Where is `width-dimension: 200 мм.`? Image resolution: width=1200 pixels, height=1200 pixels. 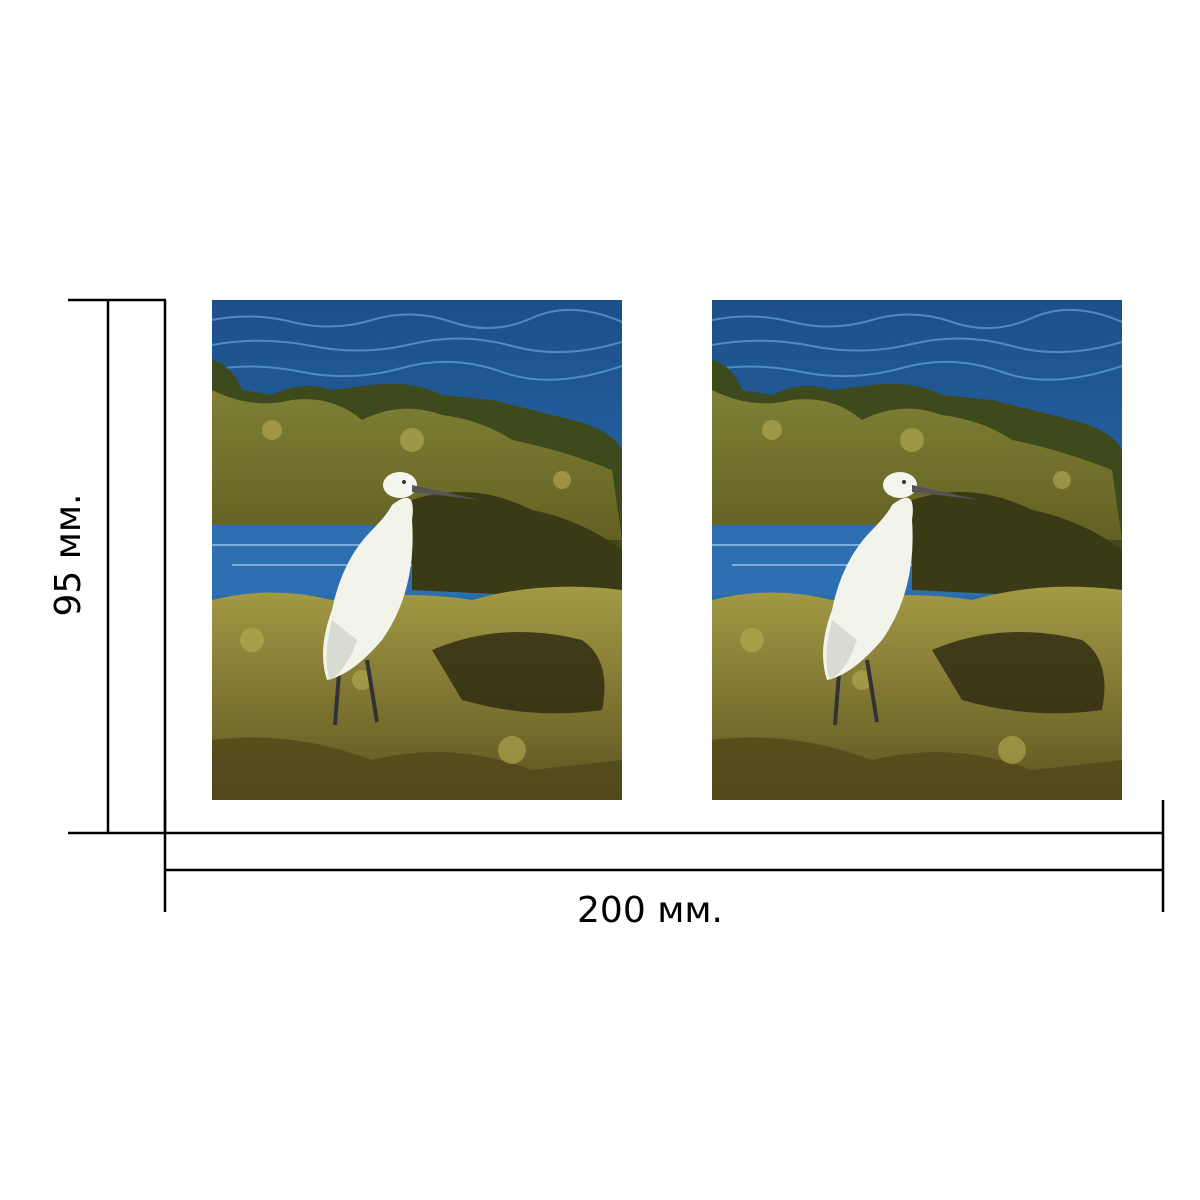 width-dimension: 200 мм. is located at coordinates (664, 865).